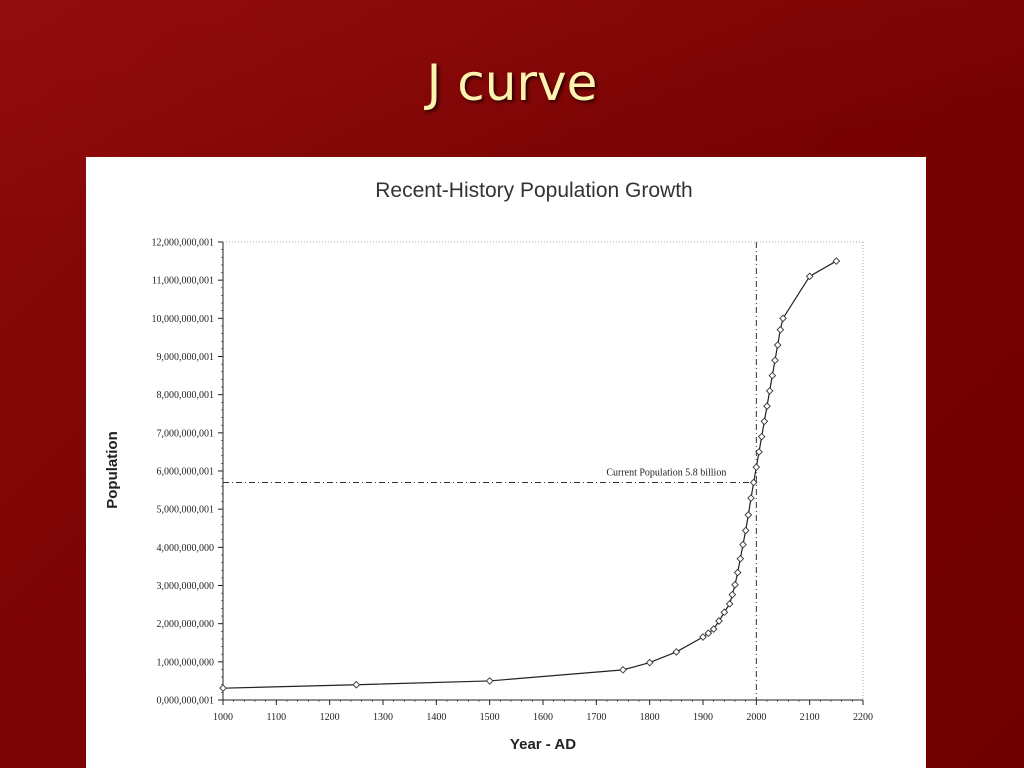  What do you see at coordinates (543, 744) in the screenshot?
I see `x-axis-label: Year - AD` at bounding box center [543, 744].